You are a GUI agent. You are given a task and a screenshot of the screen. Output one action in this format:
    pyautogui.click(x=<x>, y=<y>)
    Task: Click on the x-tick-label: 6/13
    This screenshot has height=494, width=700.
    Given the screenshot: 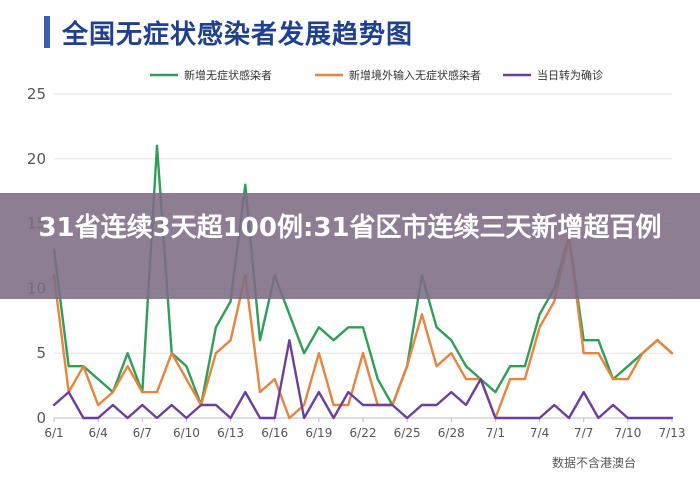 What is the action you would take?
    pyautogui.click(x=230, y=433)
    